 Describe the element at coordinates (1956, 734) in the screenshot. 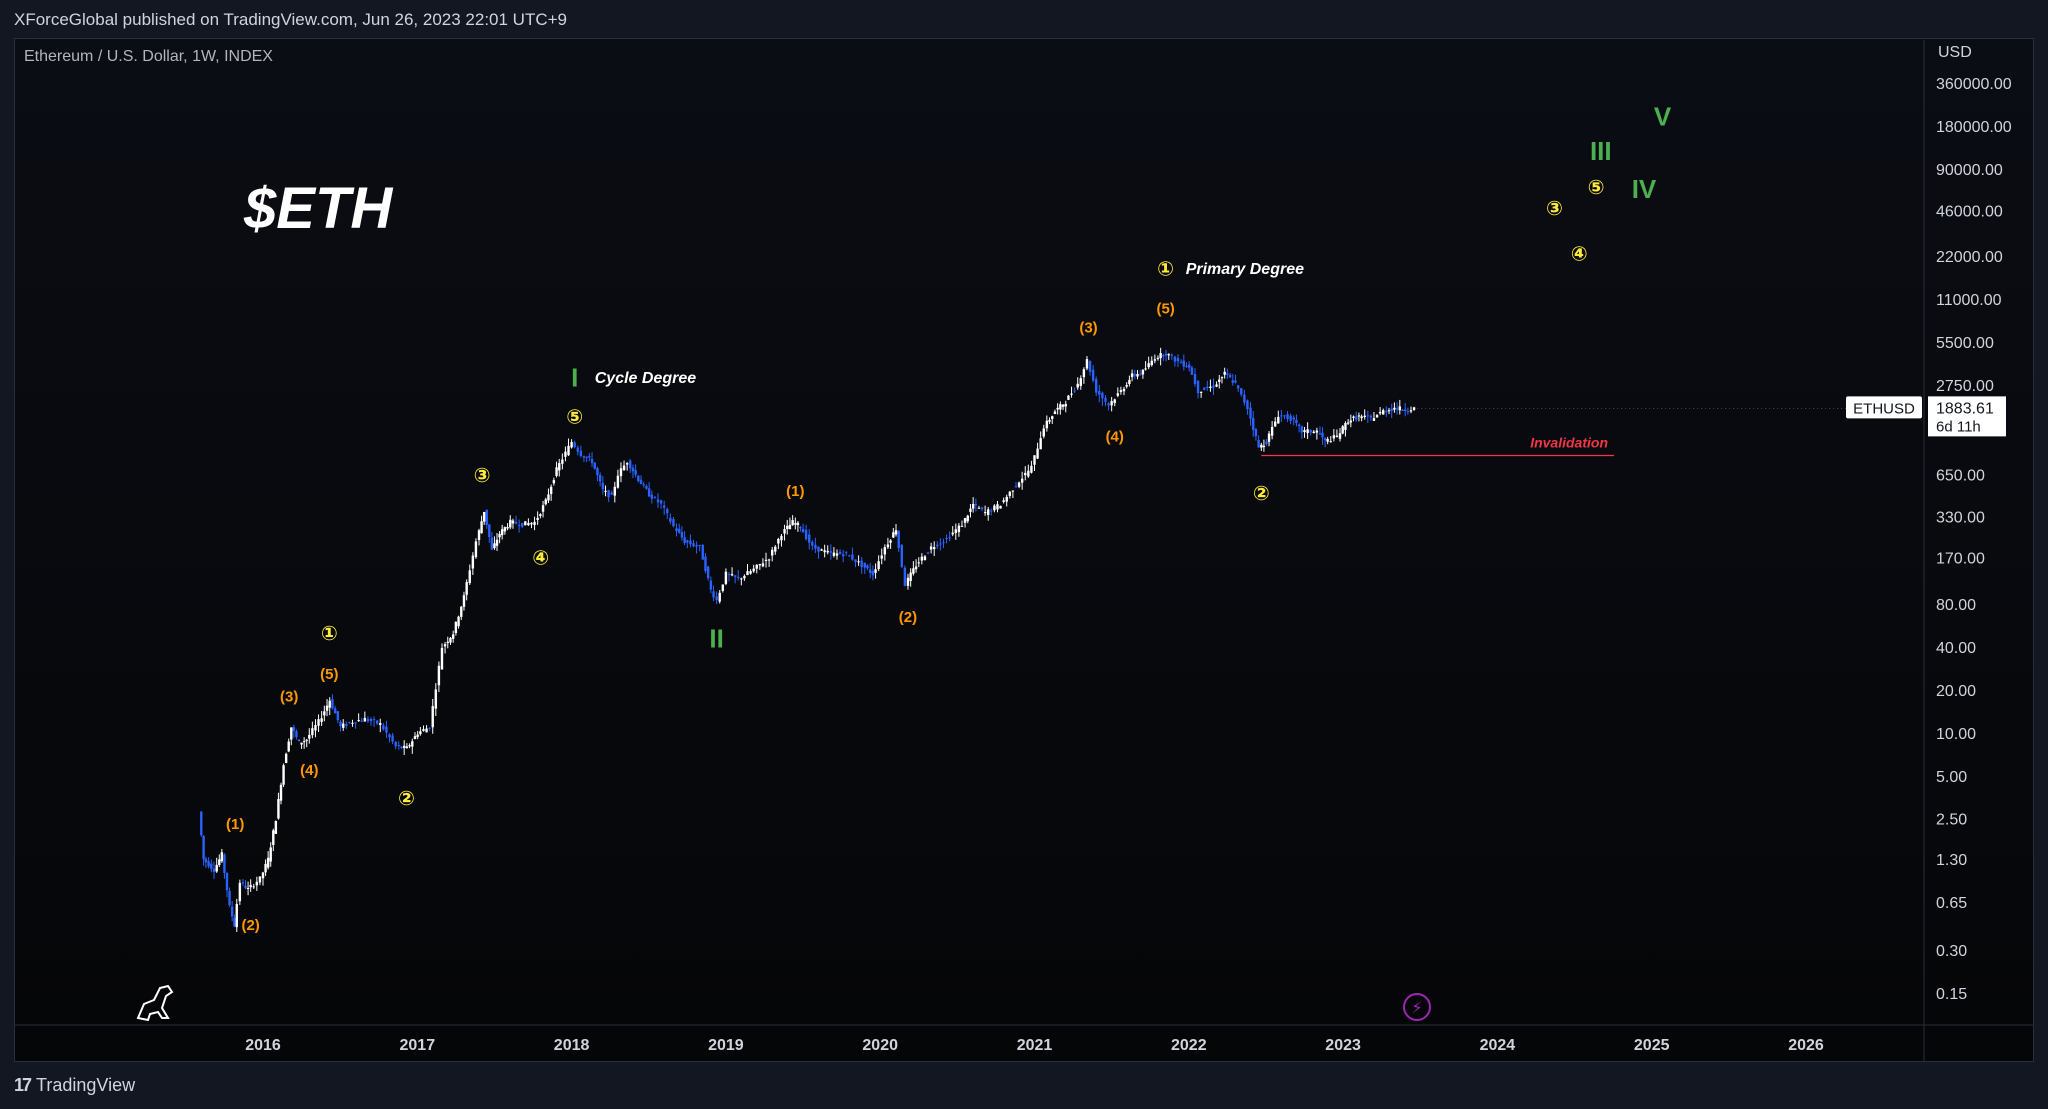

I see `y-tick-label: 10.00` at that location.